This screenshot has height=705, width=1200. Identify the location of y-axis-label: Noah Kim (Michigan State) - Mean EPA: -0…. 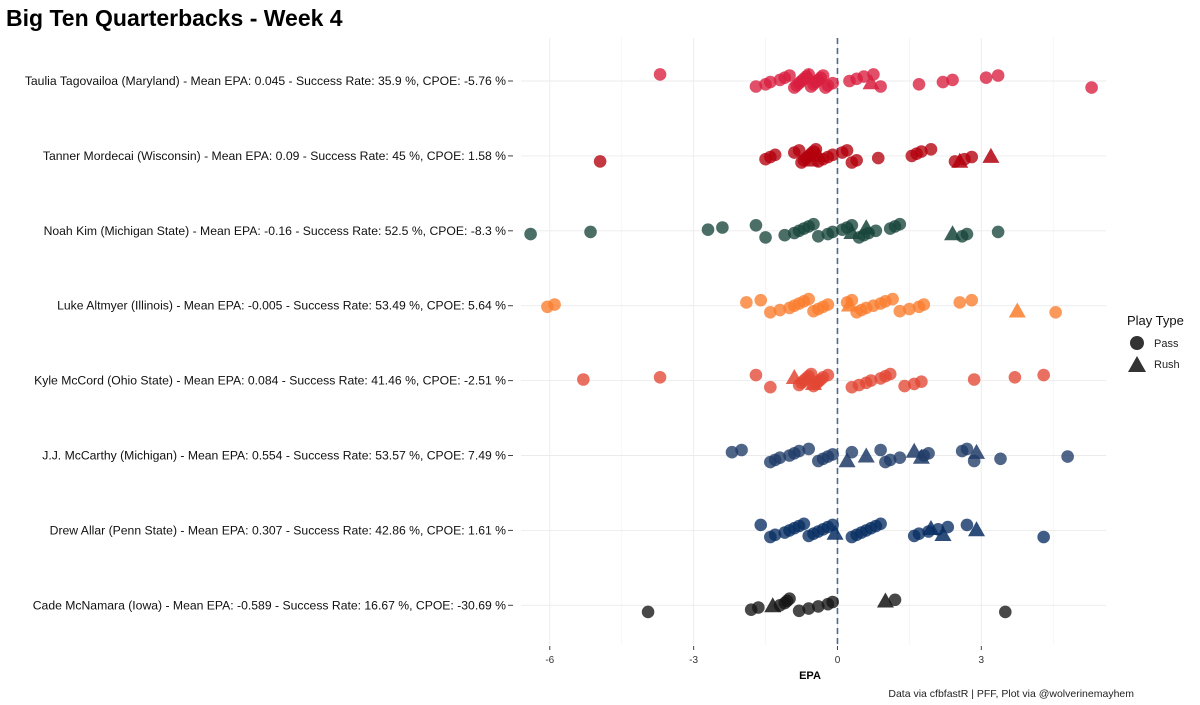
(275, 231).